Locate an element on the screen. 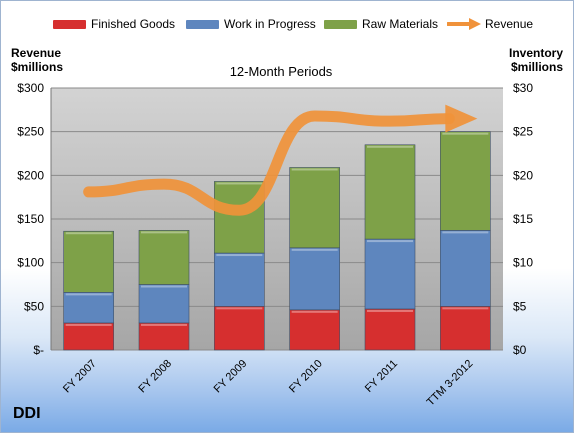  y-left-tick-label: $50 is located at coordinates (34, 306).